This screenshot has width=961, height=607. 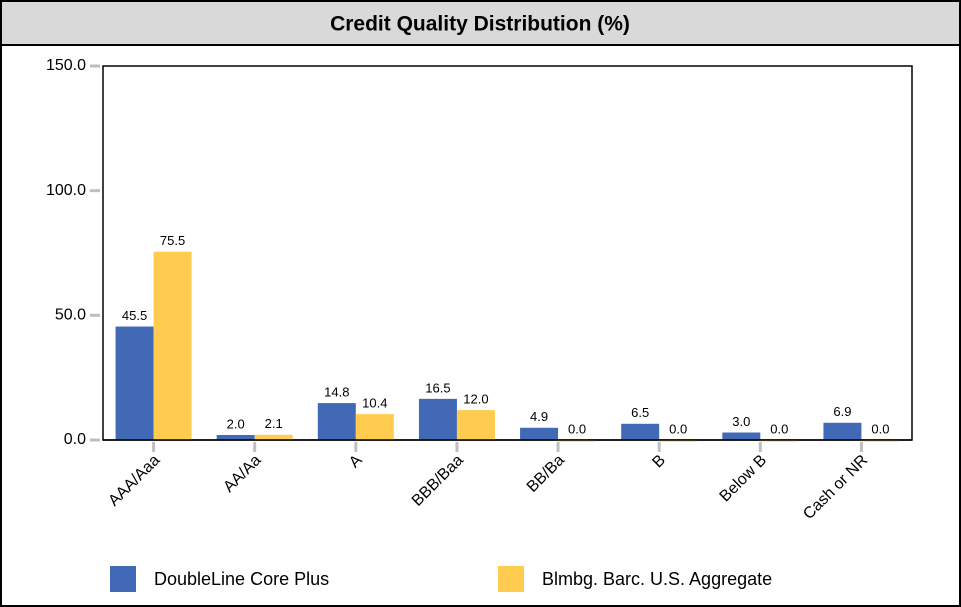 I want to click on legend-label: Blmbg. Barc. U.S. Aggregate, so click(x=657, y=579).